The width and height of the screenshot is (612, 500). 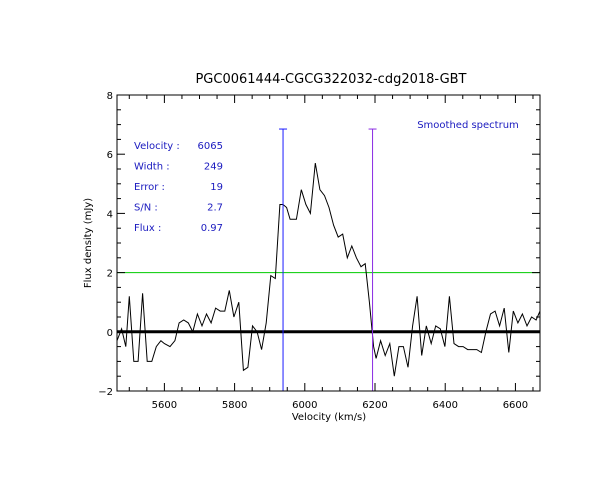 What do you see at coordinates (147, 228) in the screenshot?
I see `stat-label: Flux :` at bounding box center [147, 228].